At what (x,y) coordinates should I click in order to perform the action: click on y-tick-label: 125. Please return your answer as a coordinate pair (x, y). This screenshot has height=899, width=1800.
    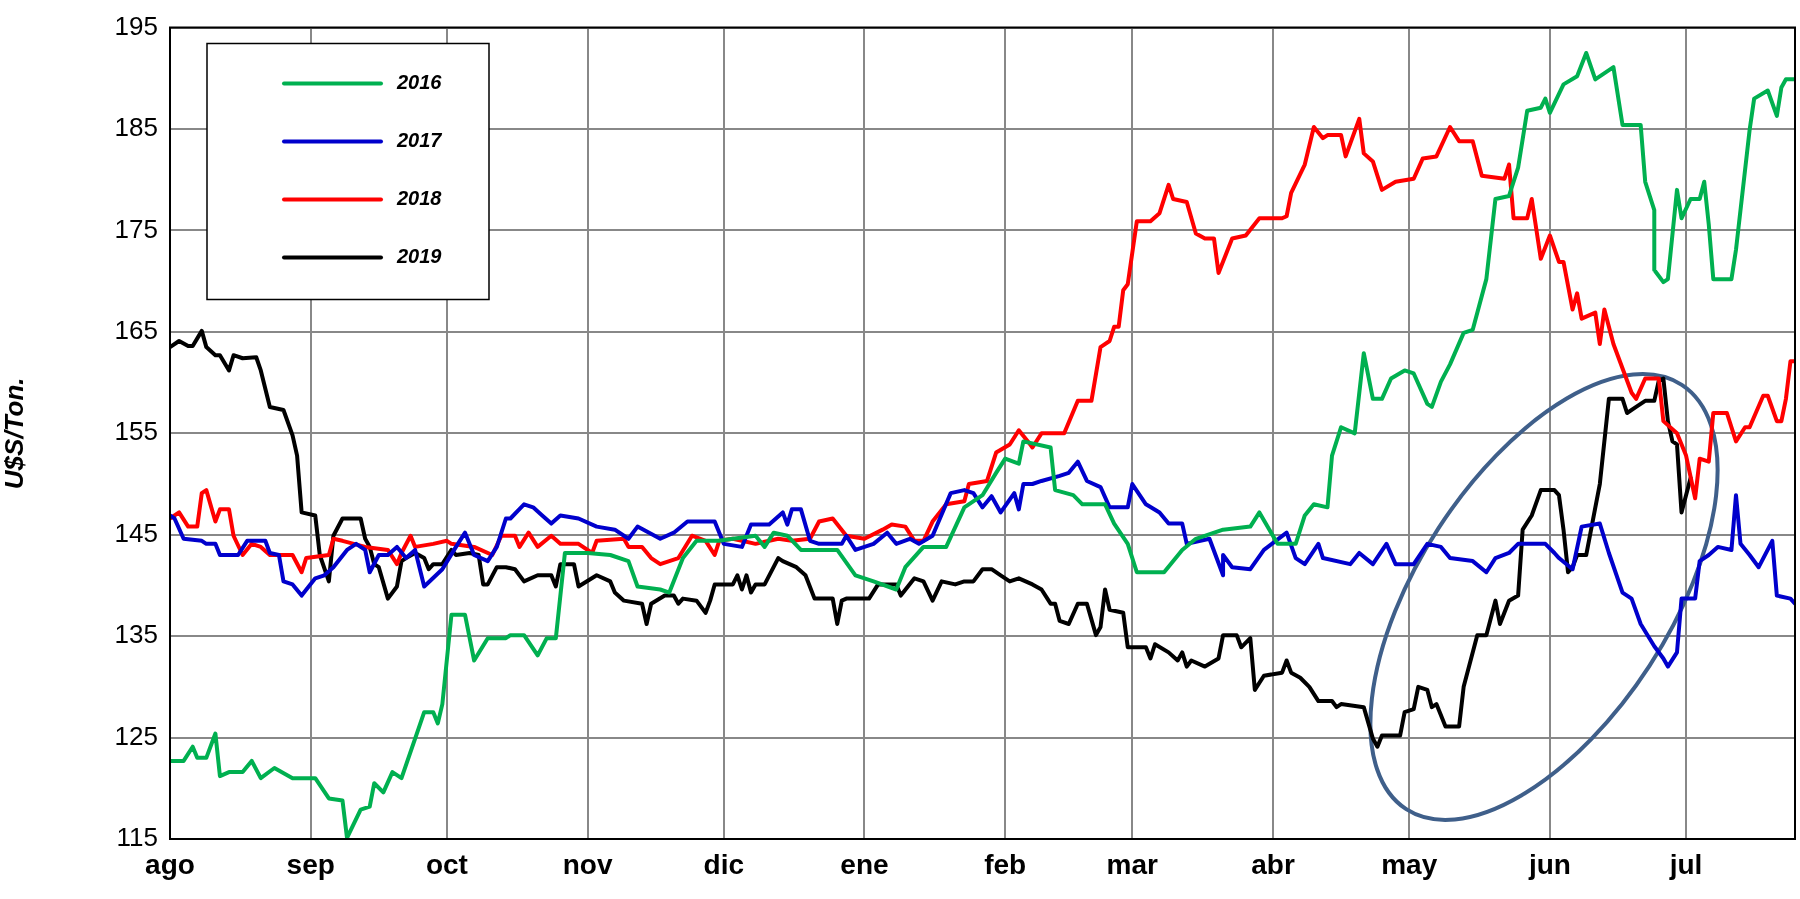
    Looking at the image, I should click on (136, 735).